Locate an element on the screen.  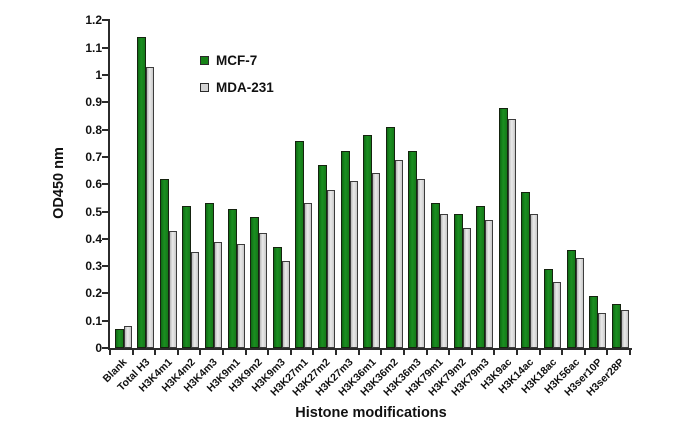
bar-mda-231-h3k4m1 is located at coordinates (173, 289).